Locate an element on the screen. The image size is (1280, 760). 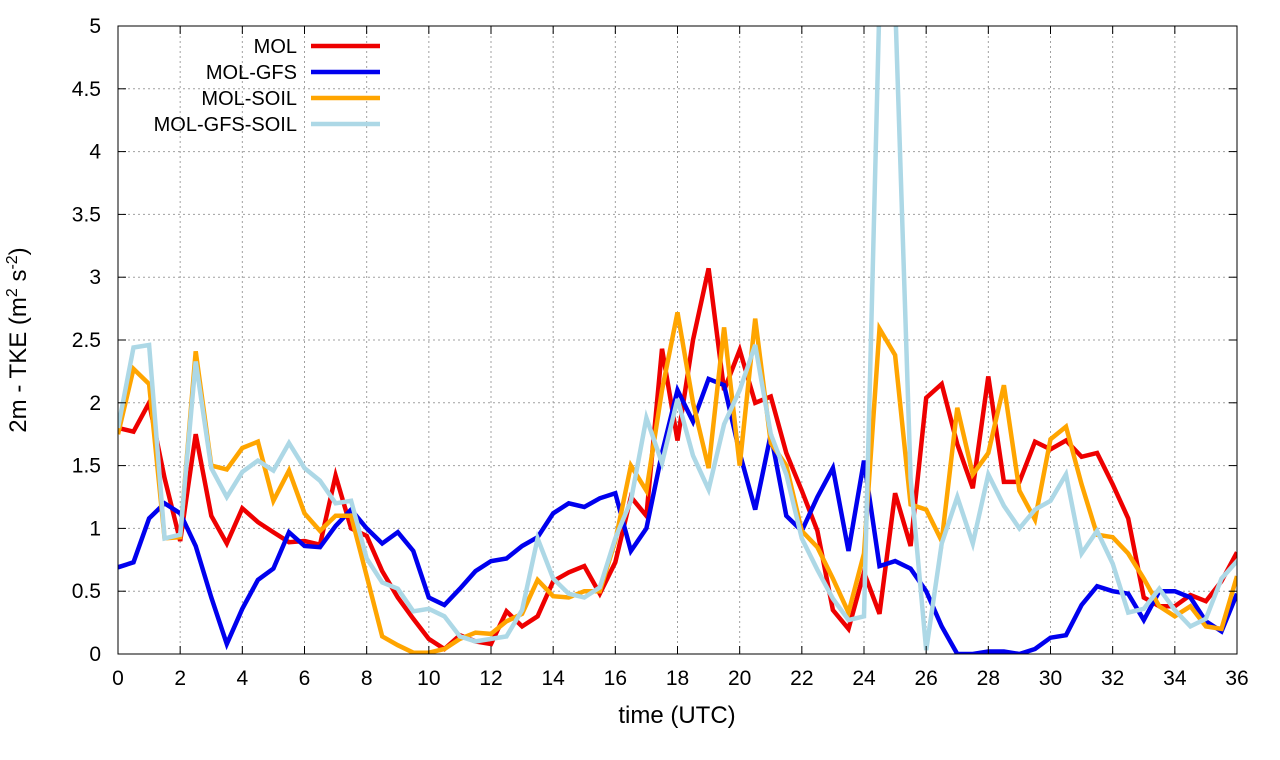
legend-label-mol-gfs: MOL-GFS is located at coordinates (251, 73).